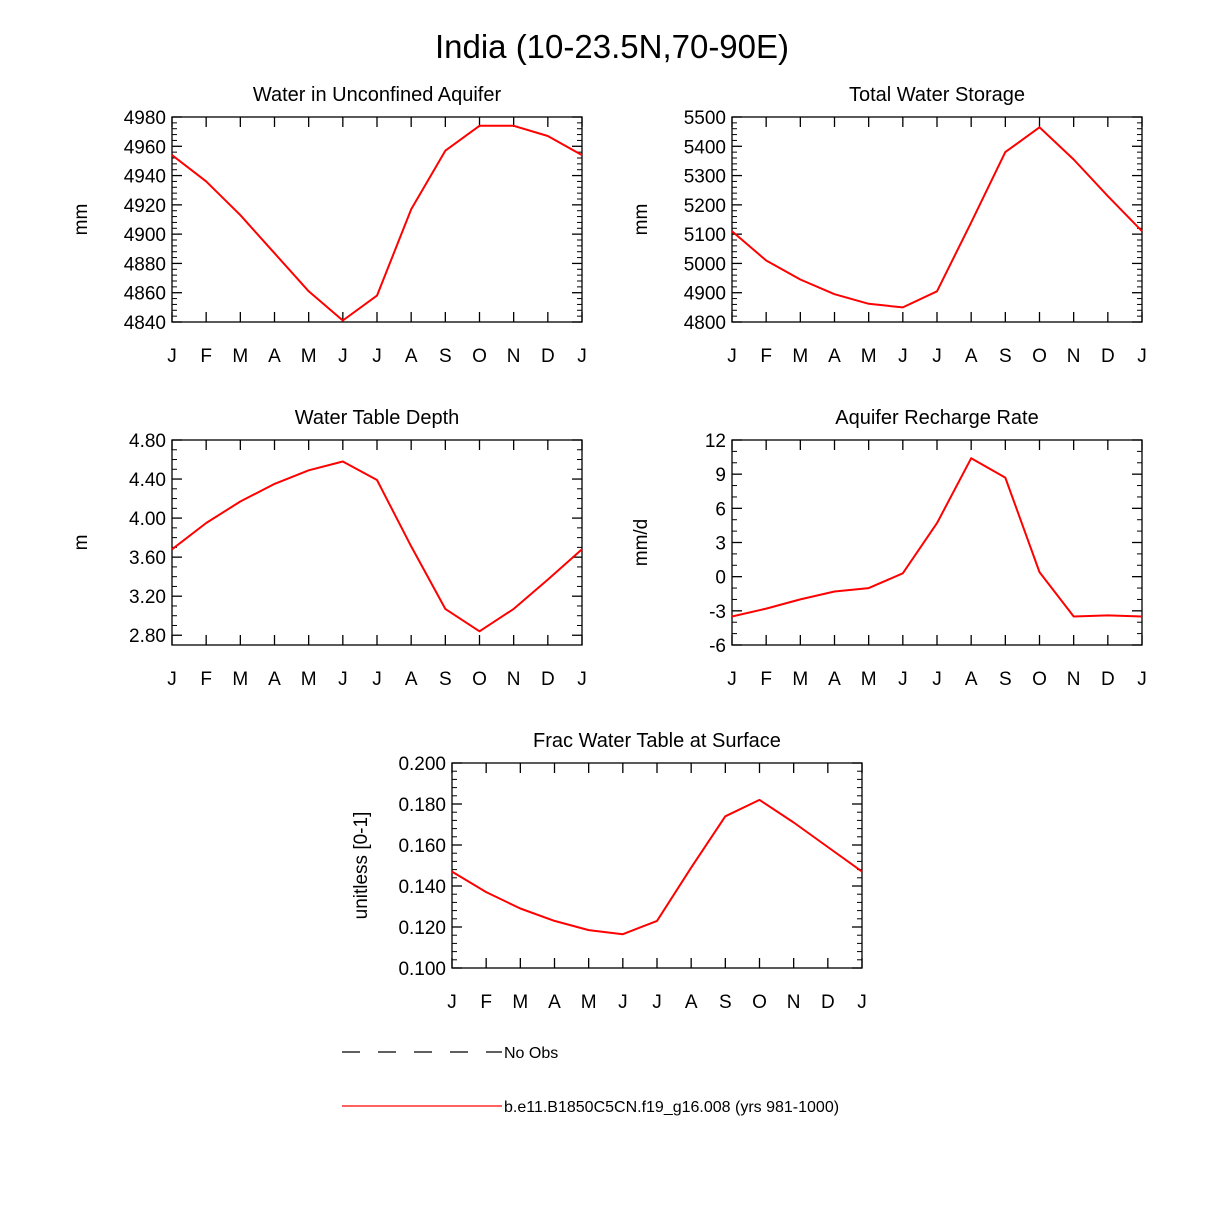 The width and height of the screenshot is (1224, 1226). I want to click on panel-water-in-unconfined-aquifer-xtick-label: S, so click(445, 356).